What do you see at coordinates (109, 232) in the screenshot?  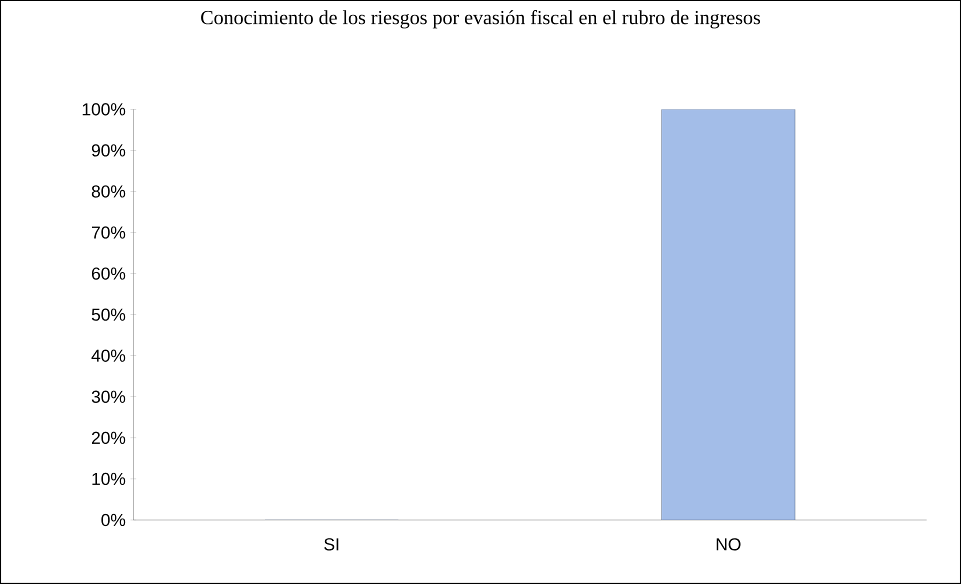 I see `y-tick-label: 70%` at bounding box center [109, 232].